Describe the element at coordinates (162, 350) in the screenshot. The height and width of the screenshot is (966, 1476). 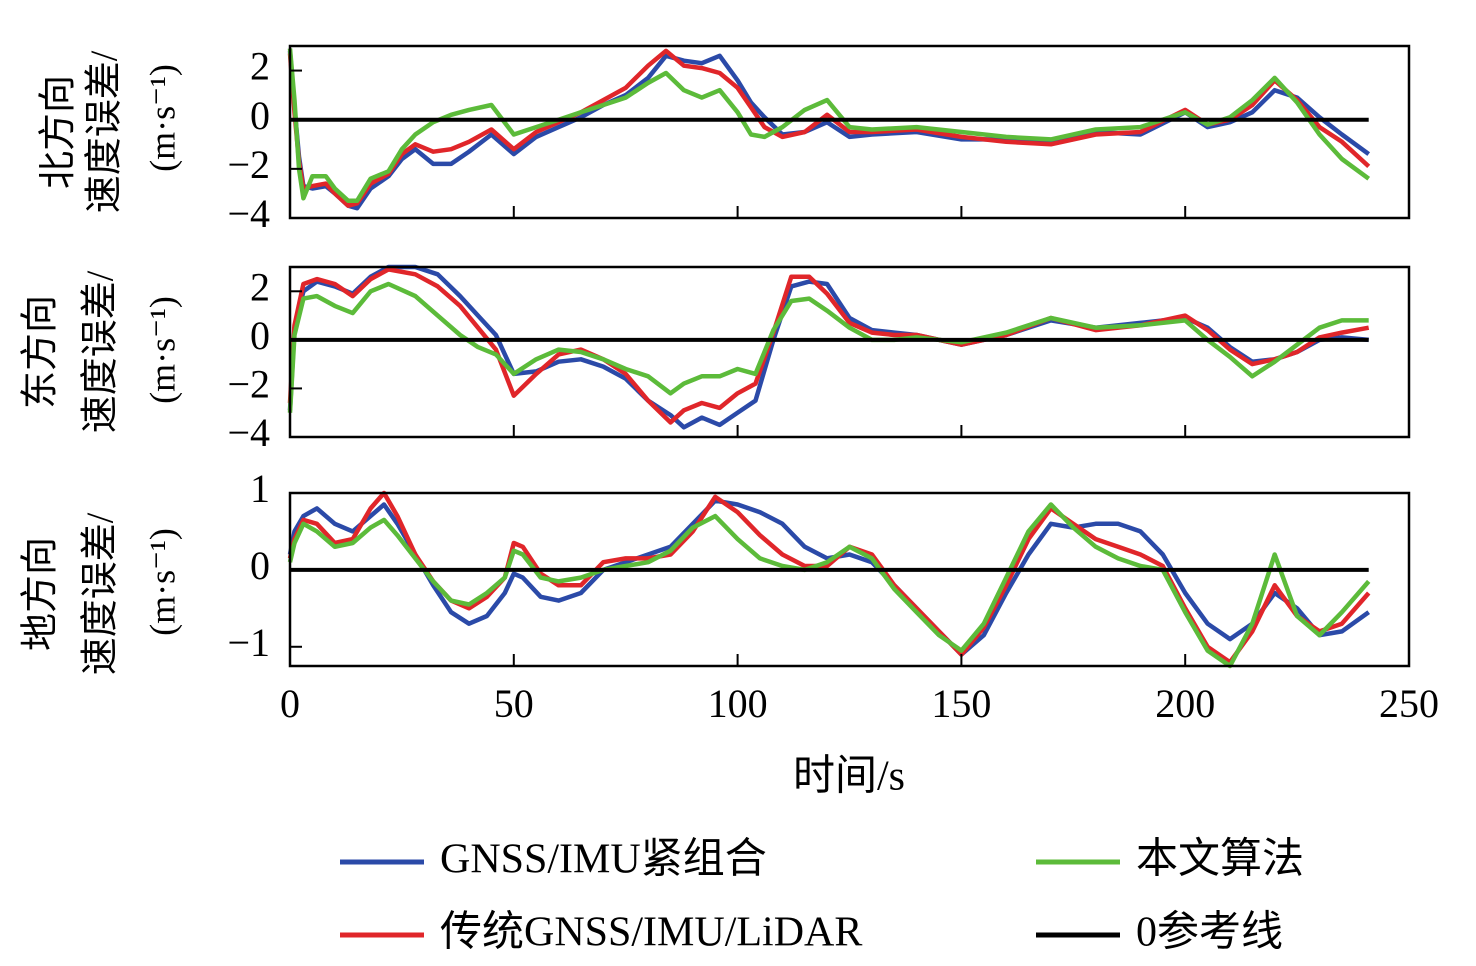
I see `east-ylabel-line-3: (m·s⁻¹)` at that location.